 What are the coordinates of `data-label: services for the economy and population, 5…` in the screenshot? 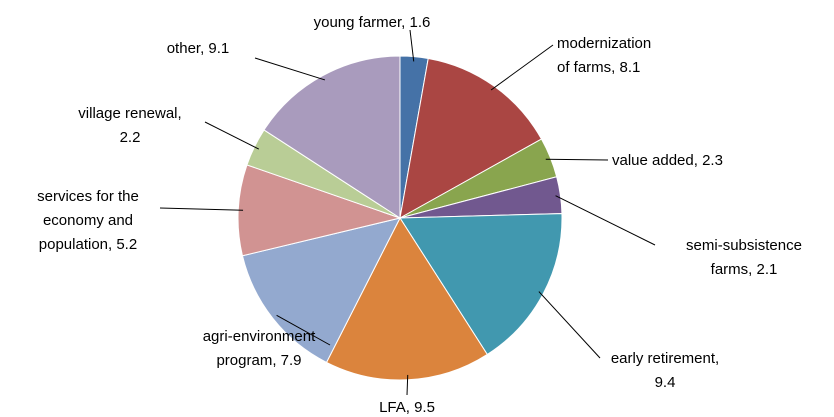 It's located at (88, 220).